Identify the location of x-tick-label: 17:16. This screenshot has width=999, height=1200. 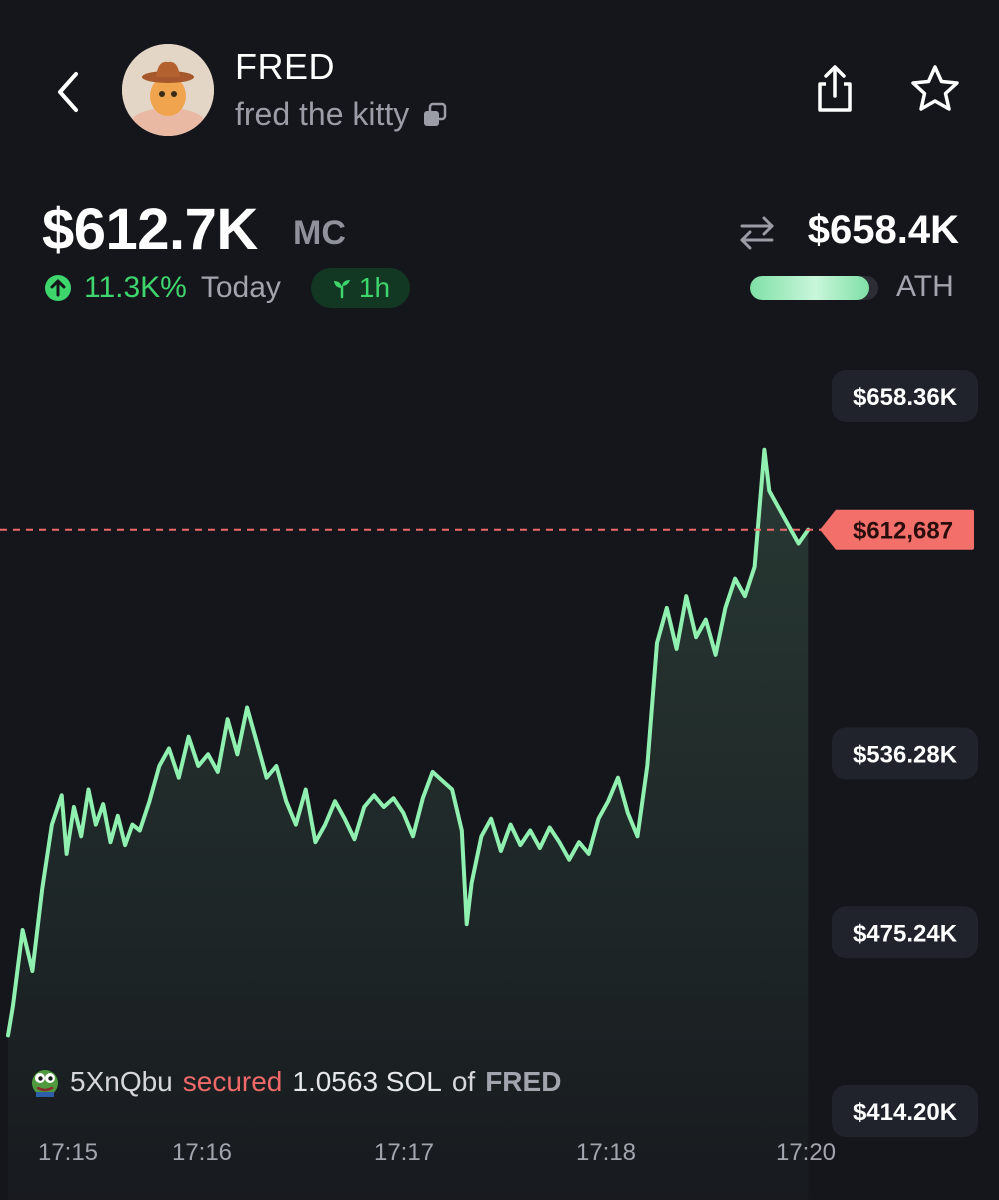
(202, 1152).